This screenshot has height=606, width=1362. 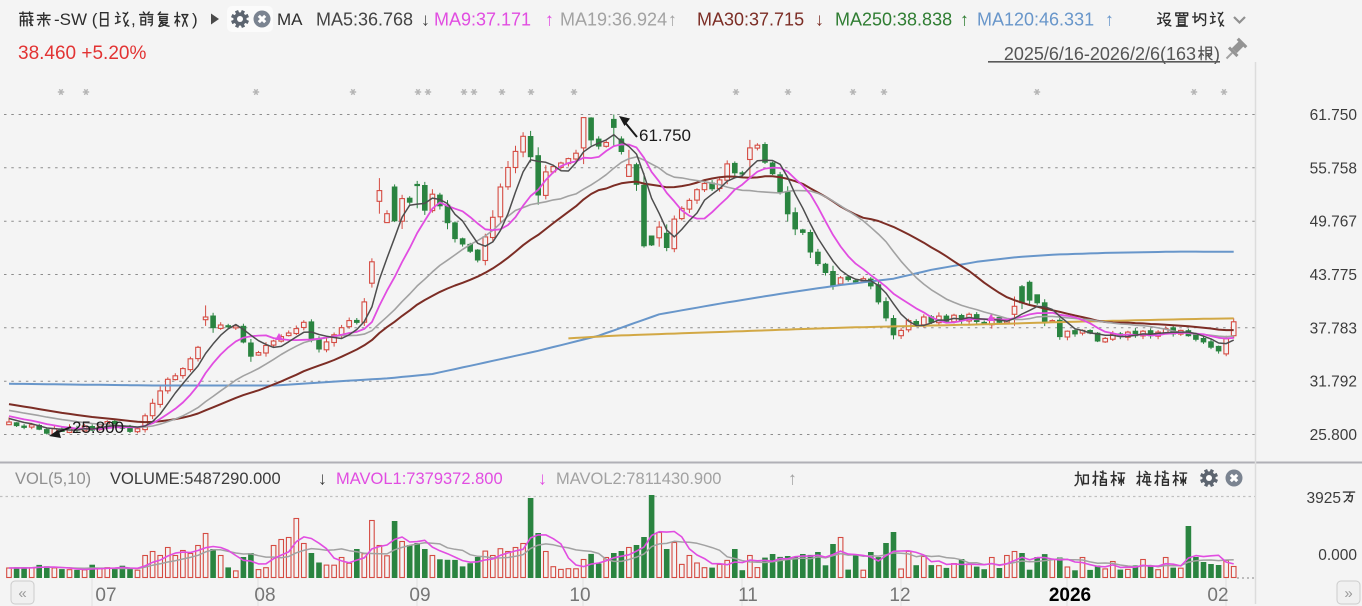 I want to click on svg-text: VOL(5,10), so click(x=53, y=479).